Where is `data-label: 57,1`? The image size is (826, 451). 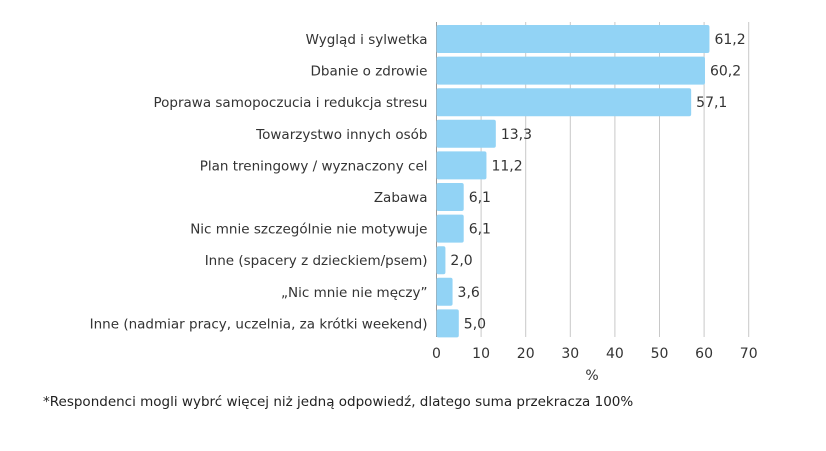 data-label: 57,1 is located at coordinates (711, 103).